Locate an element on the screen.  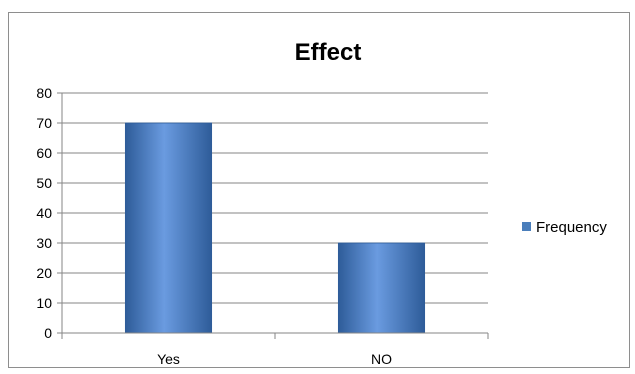
y-tick-label: 80 is located at coordinates (44, 93).